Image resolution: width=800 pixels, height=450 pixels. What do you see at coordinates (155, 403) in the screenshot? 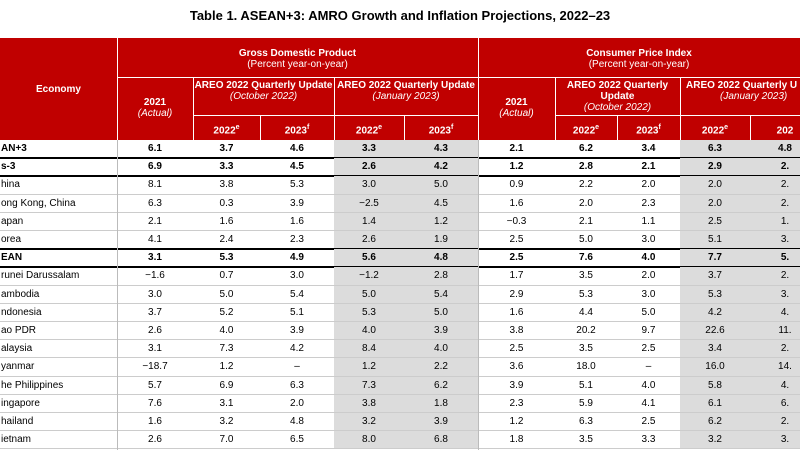
I see `value-cell: 7.6` at bounding box center [155, 403].